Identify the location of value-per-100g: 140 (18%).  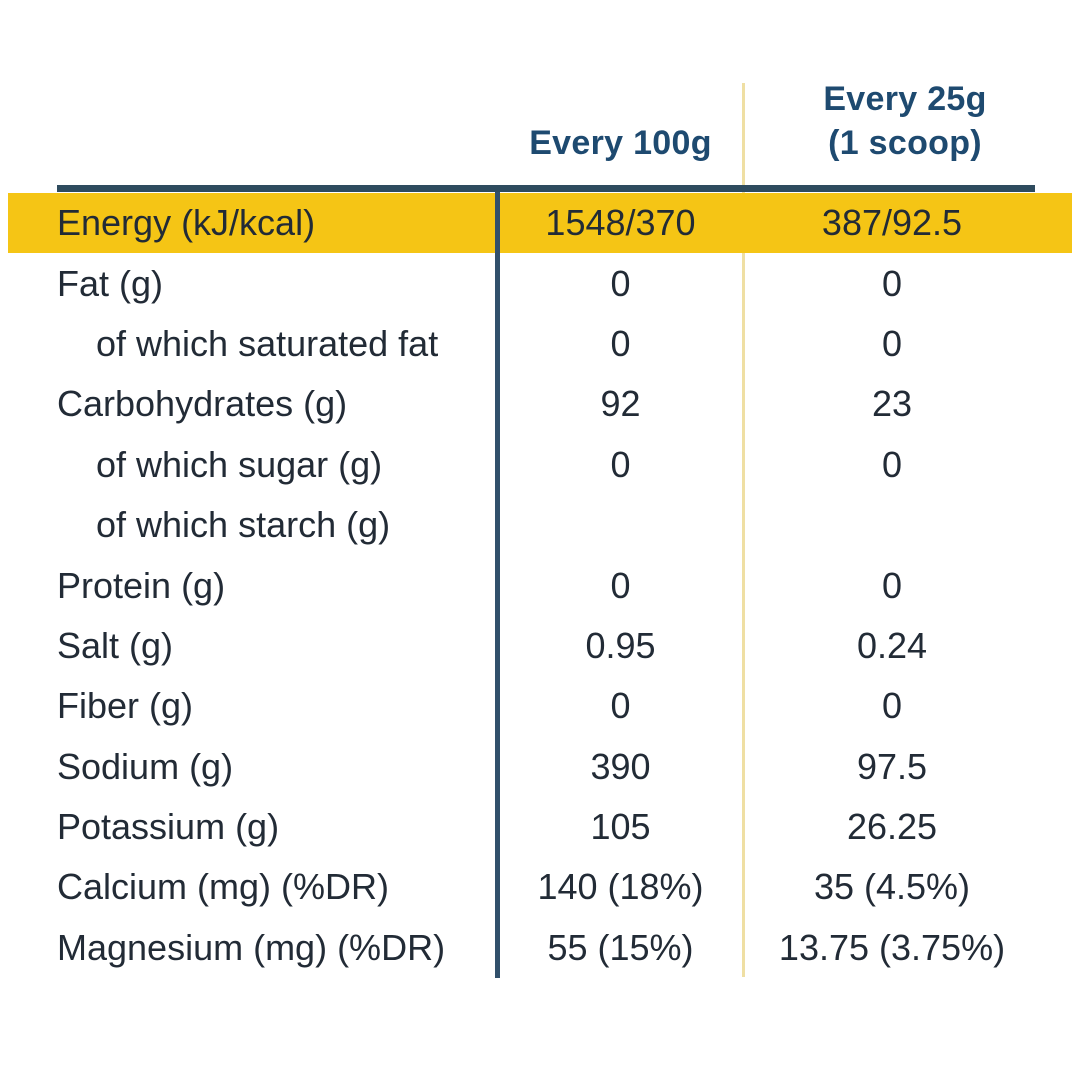
(620, 887).